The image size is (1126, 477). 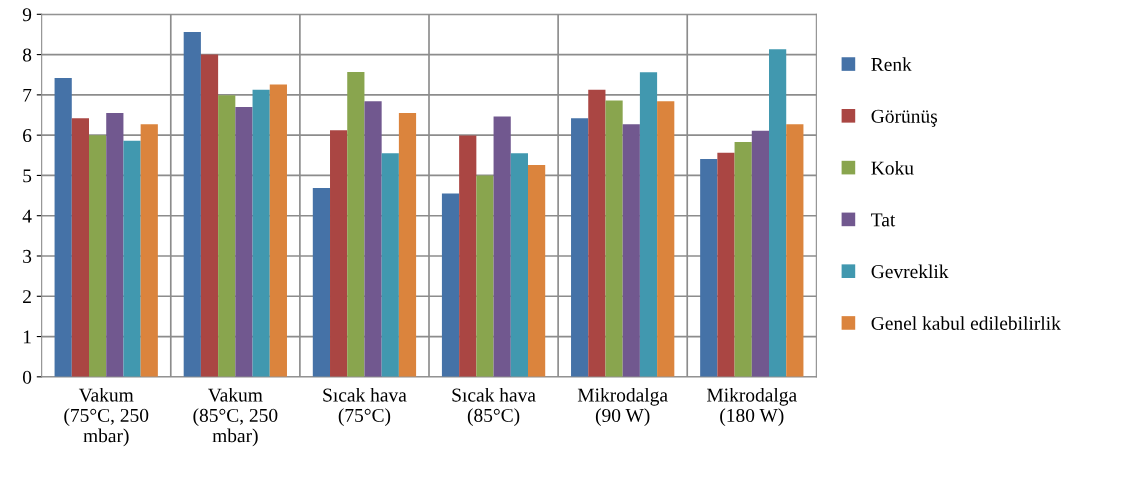 What do you see at coordinates (27, 176) in the screenshot?
I see `y-tick-label: 5` at bounding box center [27, 176].